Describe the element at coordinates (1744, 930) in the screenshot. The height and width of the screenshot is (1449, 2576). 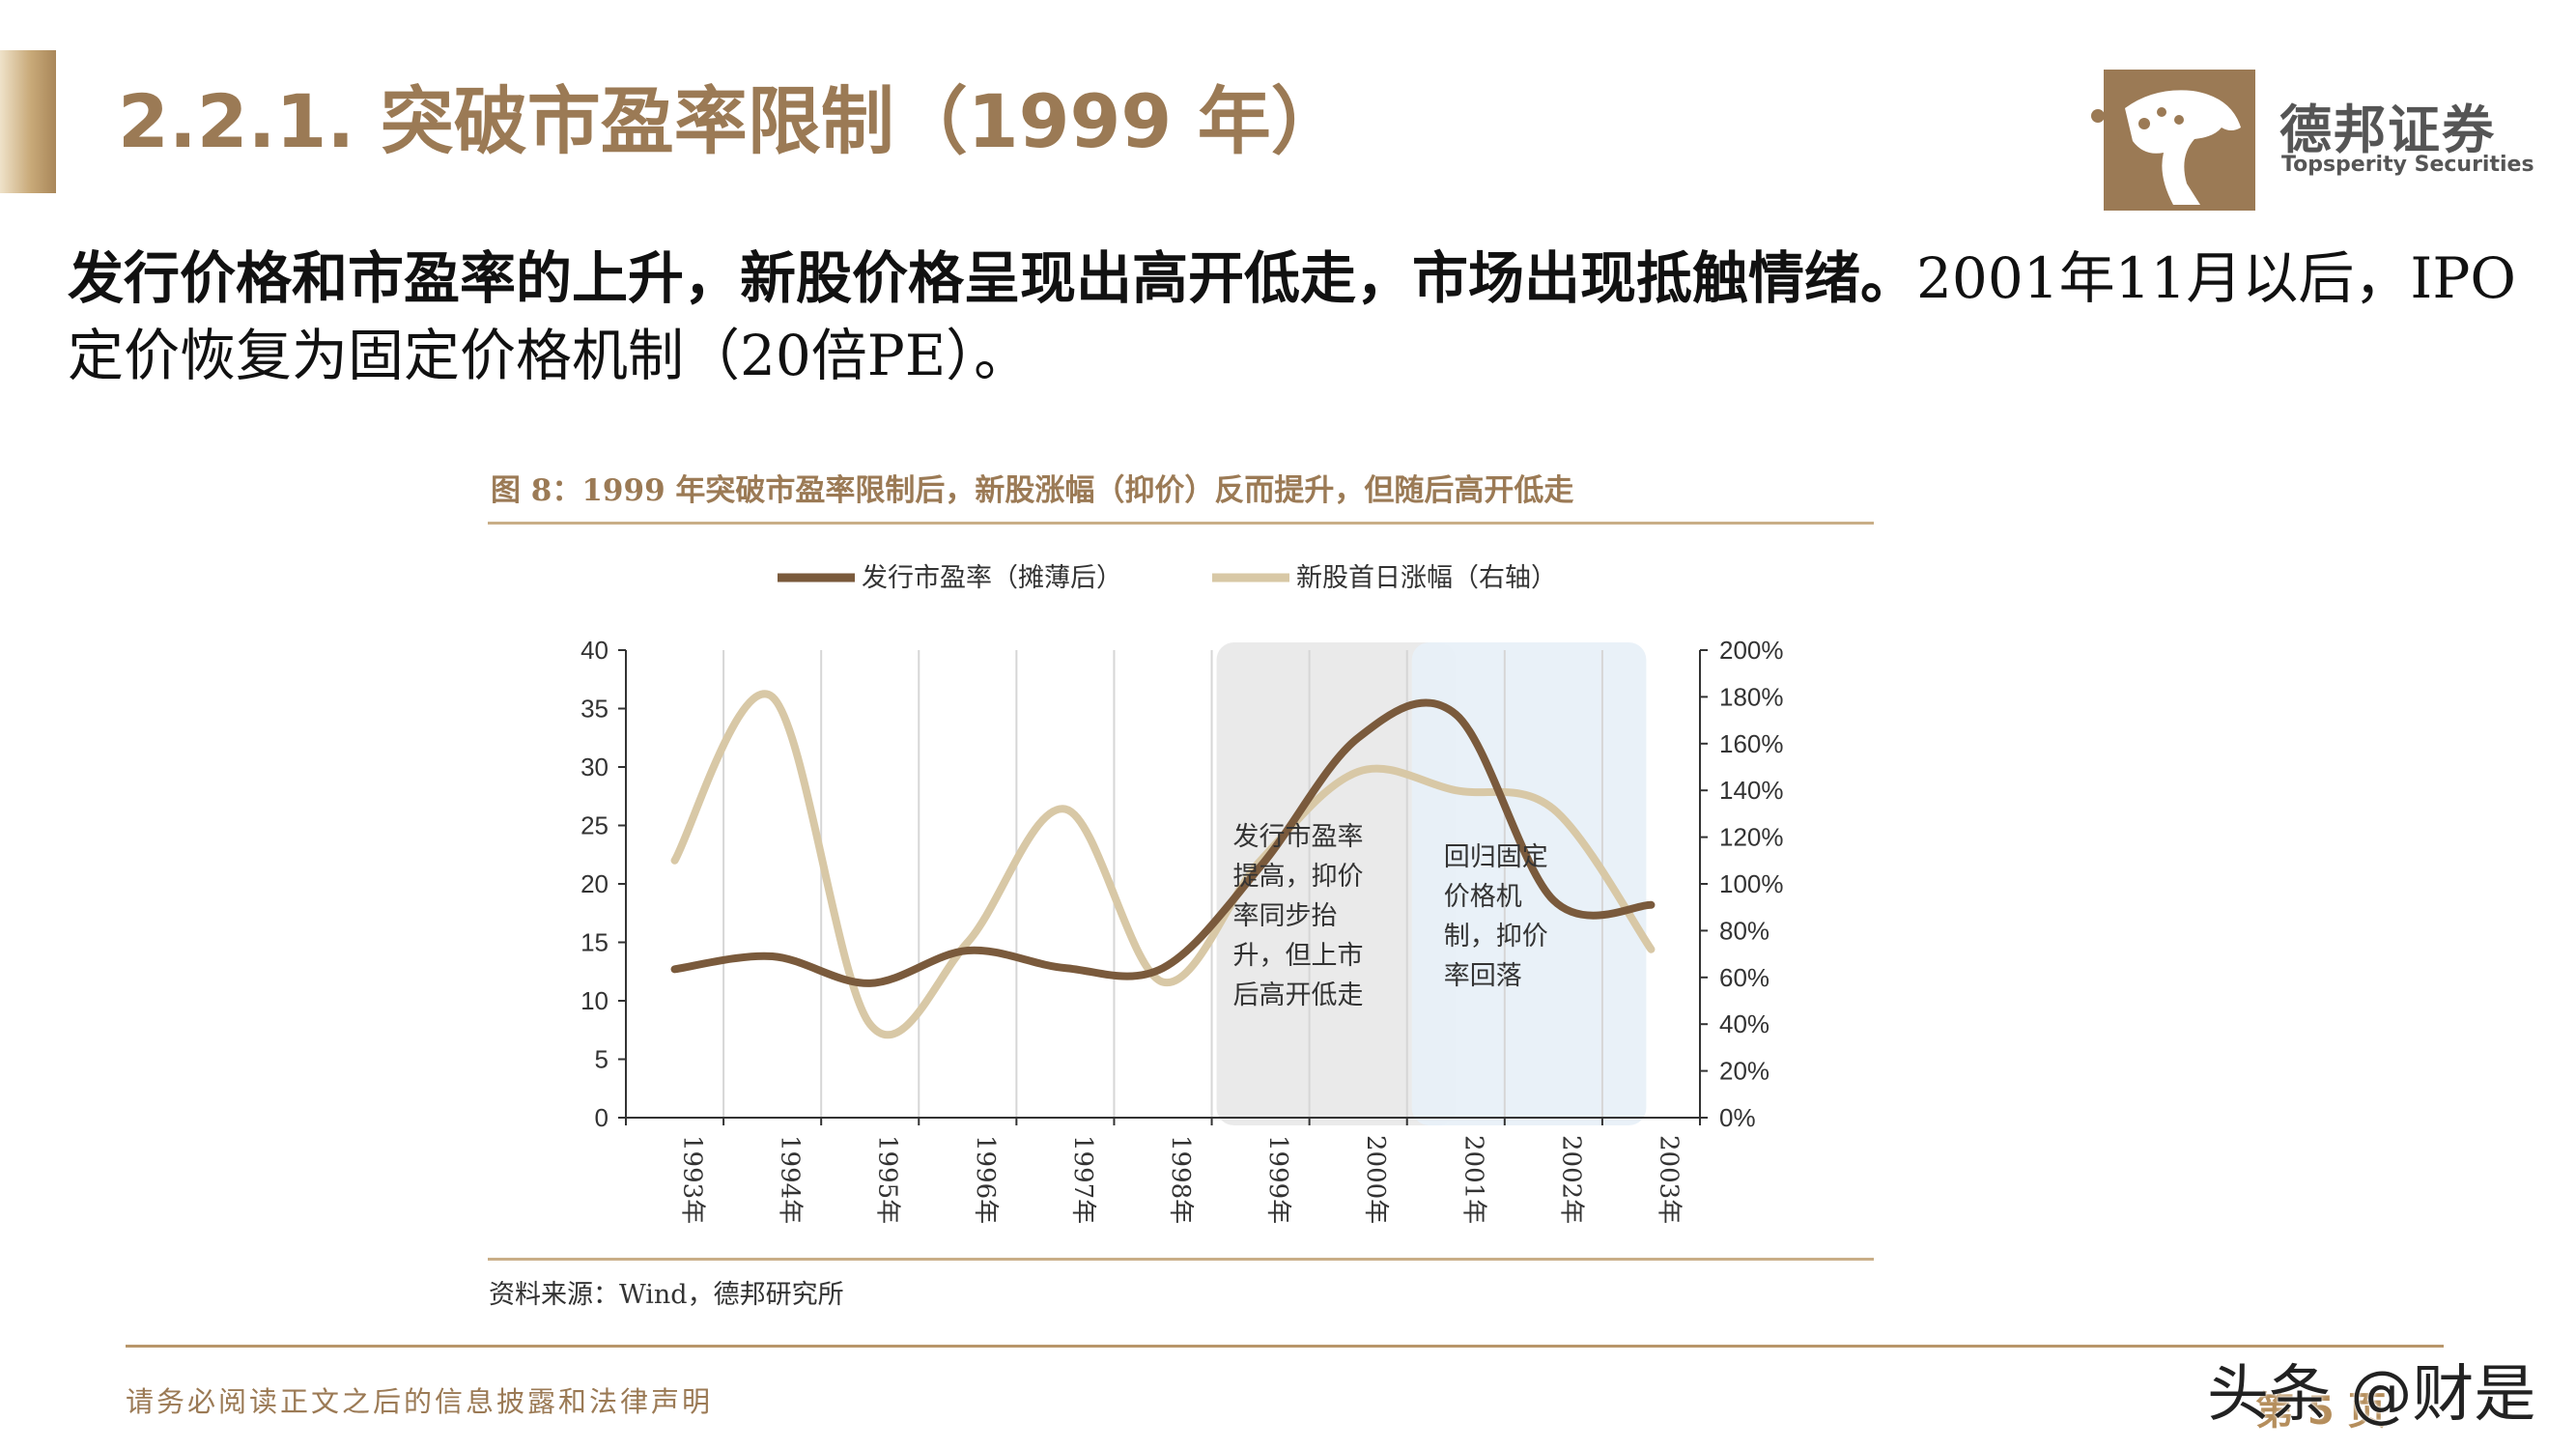
I see `y-right-tick-label: 80%` at that location.